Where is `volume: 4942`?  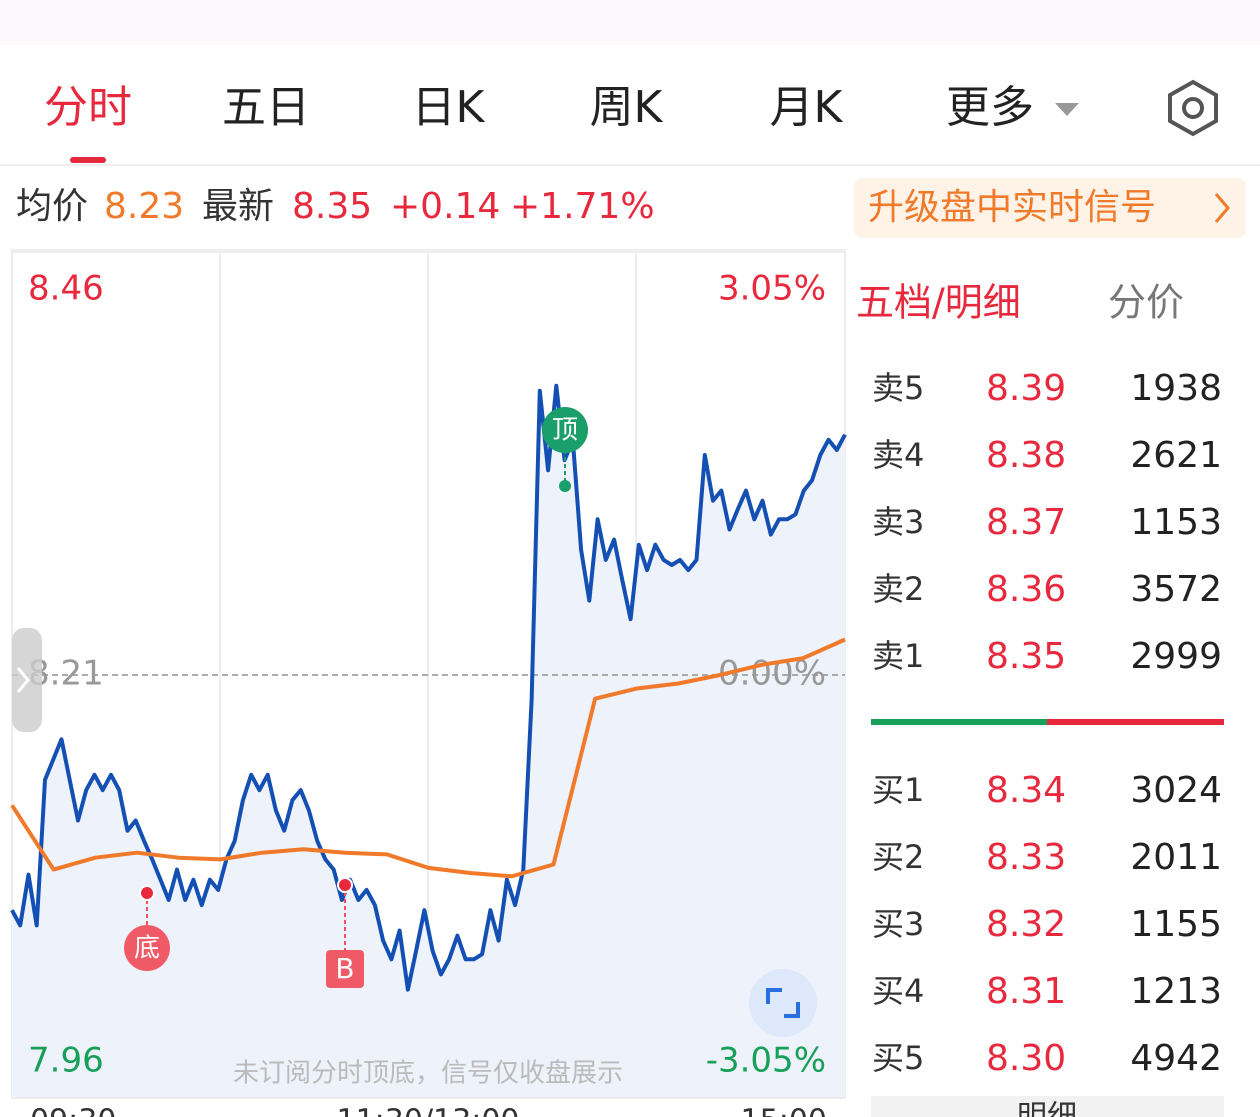 volume: 4942 is located at coordinates (1176, 1058).